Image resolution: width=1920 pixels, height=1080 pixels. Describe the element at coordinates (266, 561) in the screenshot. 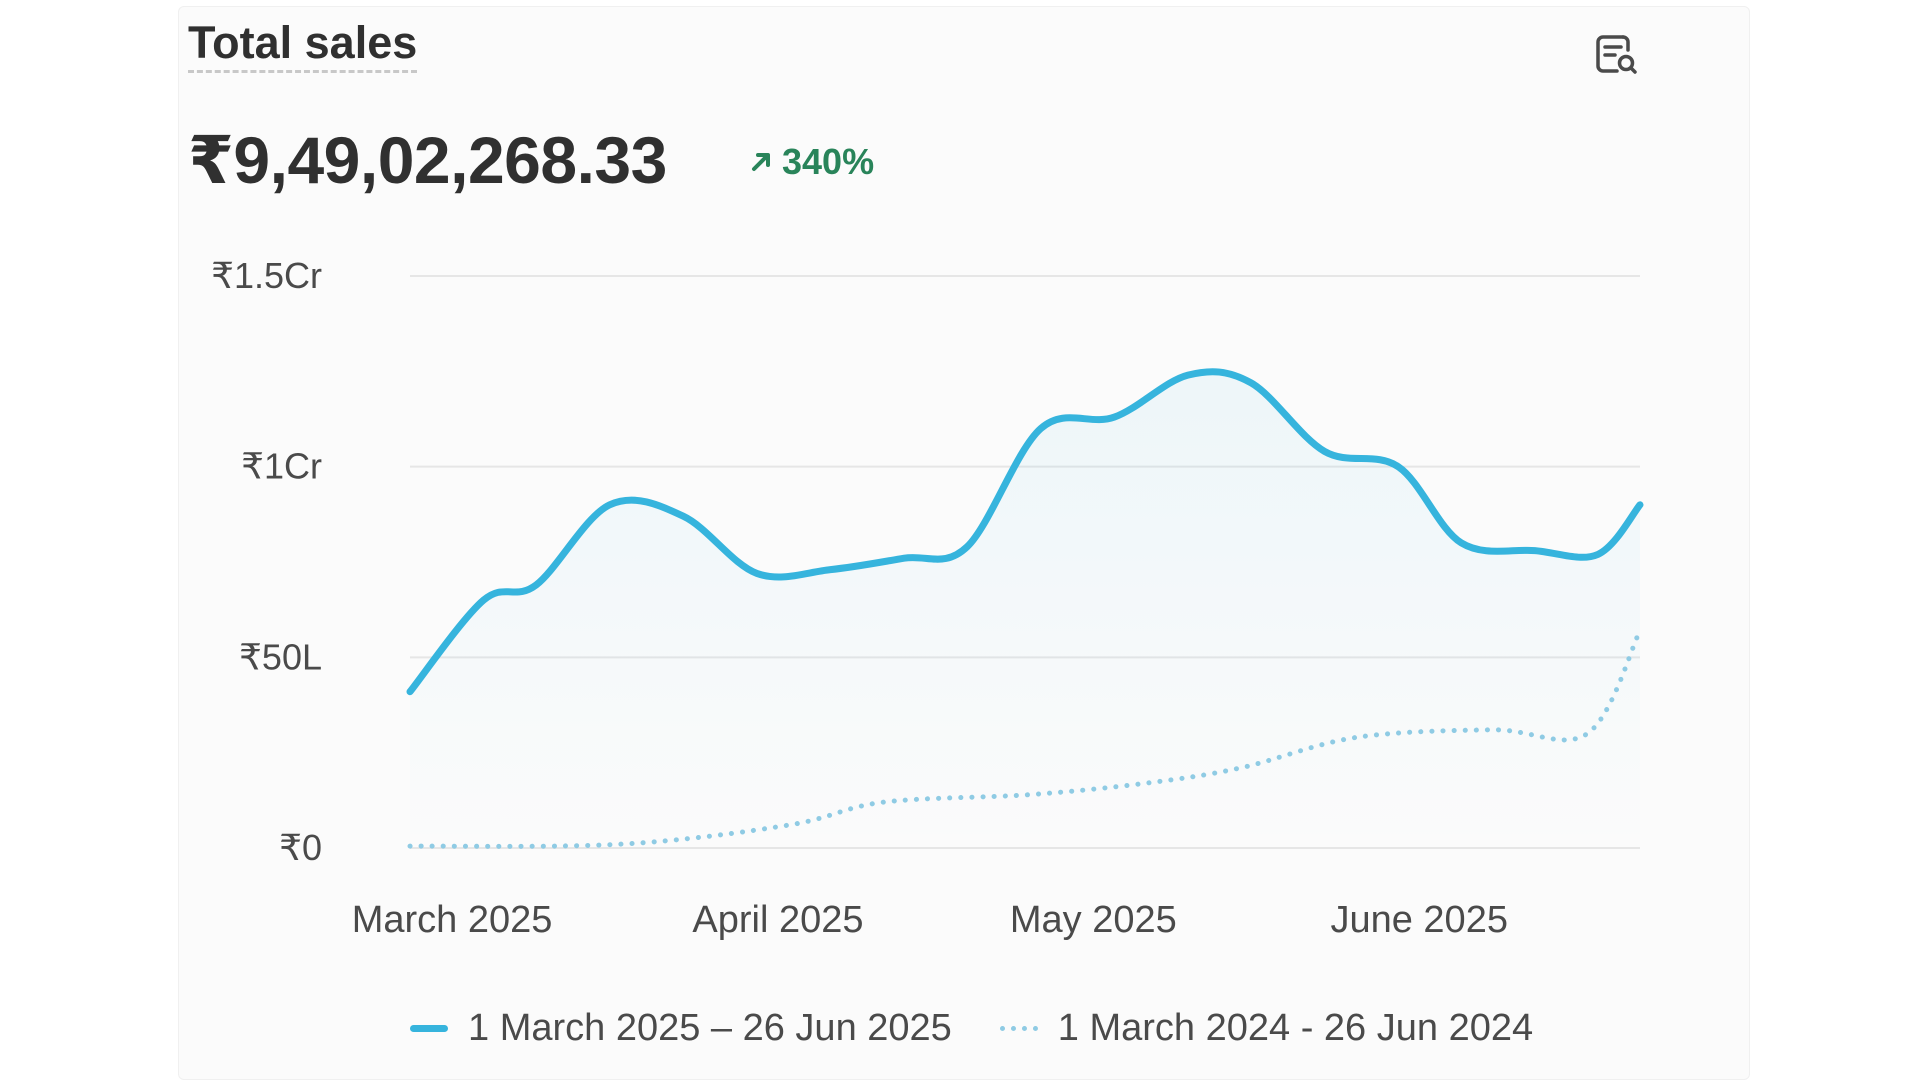

I see `y-axis-ticks: ₹0 ₹50L ₹1Cr ₹1.5Cr` at that location.